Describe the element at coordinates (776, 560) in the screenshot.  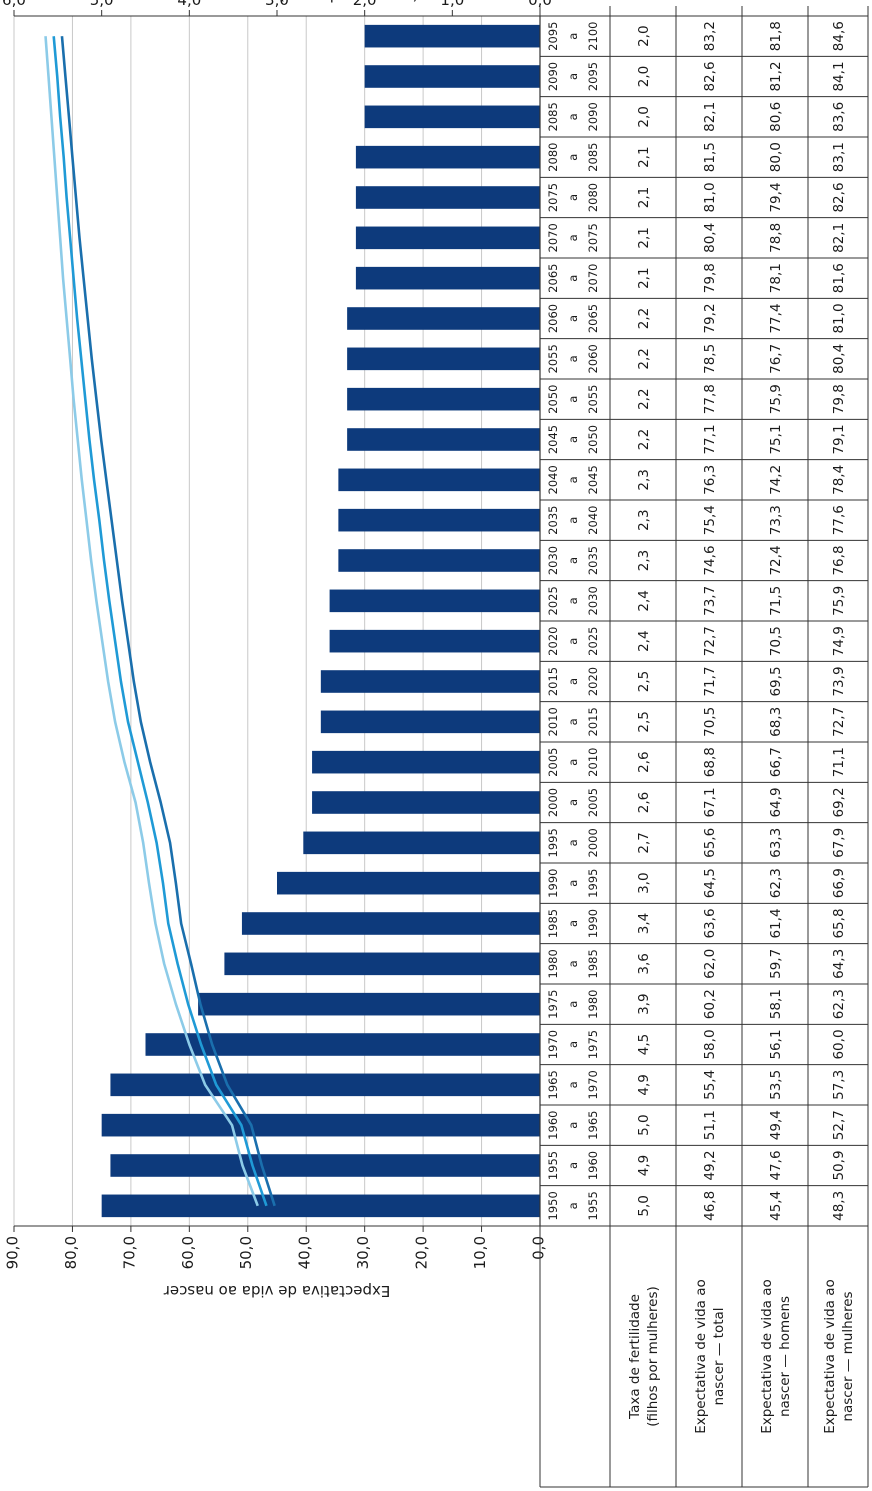
I see `table-cell-value: 72,4` at that location.